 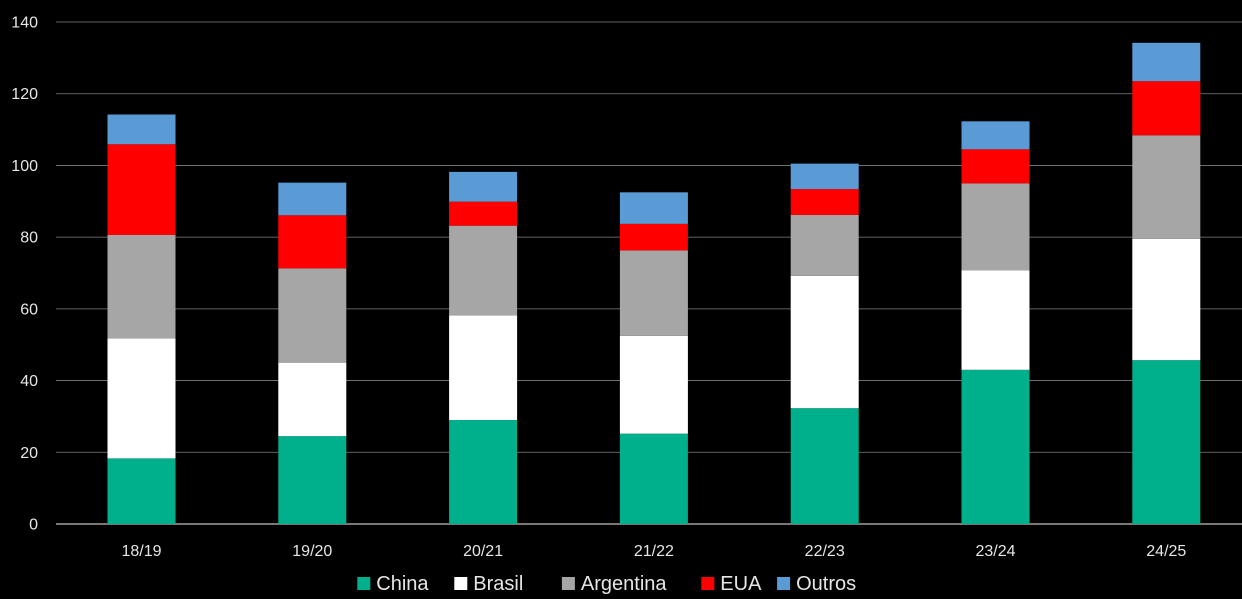 What do you see at coordinates (498, 584) in the screenshot?
I see `legend-label: Brasil` at bounding box center [498, 584].